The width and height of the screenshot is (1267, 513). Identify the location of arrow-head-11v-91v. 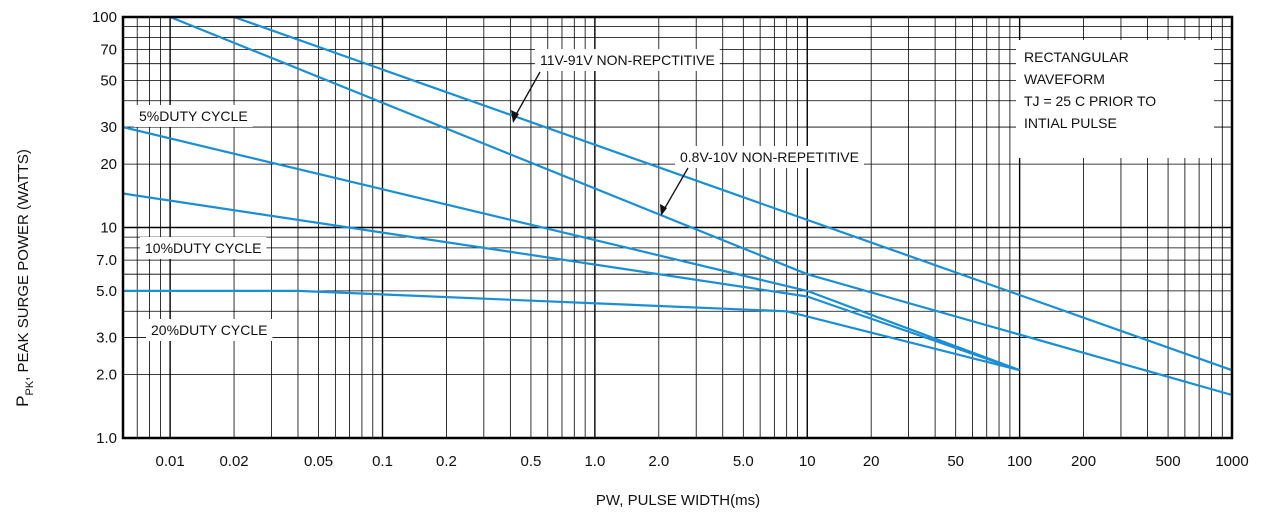
(515, 116).